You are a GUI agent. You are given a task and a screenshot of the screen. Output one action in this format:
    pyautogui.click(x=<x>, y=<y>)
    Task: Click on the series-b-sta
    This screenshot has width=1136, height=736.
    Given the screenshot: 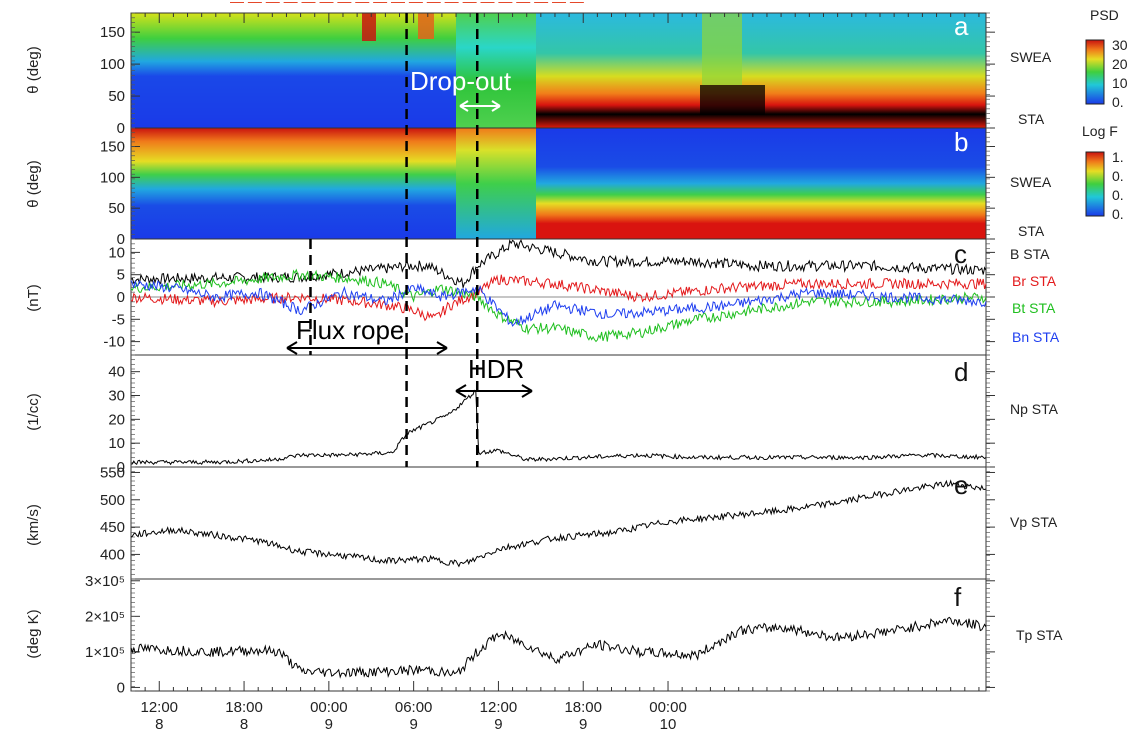 What is the action you would take?
    pyautogui.click(x=558, y=263)
    